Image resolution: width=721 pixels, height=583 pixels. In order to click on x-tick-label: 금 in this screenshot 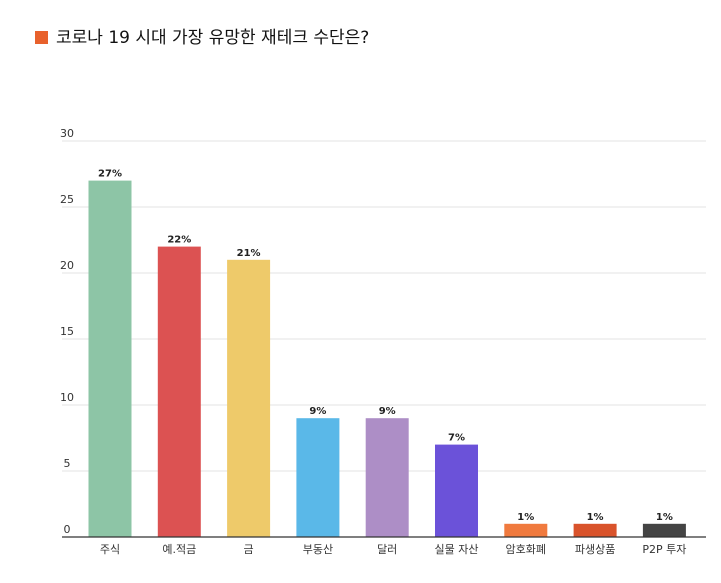, I will do `click(249, 549)`.